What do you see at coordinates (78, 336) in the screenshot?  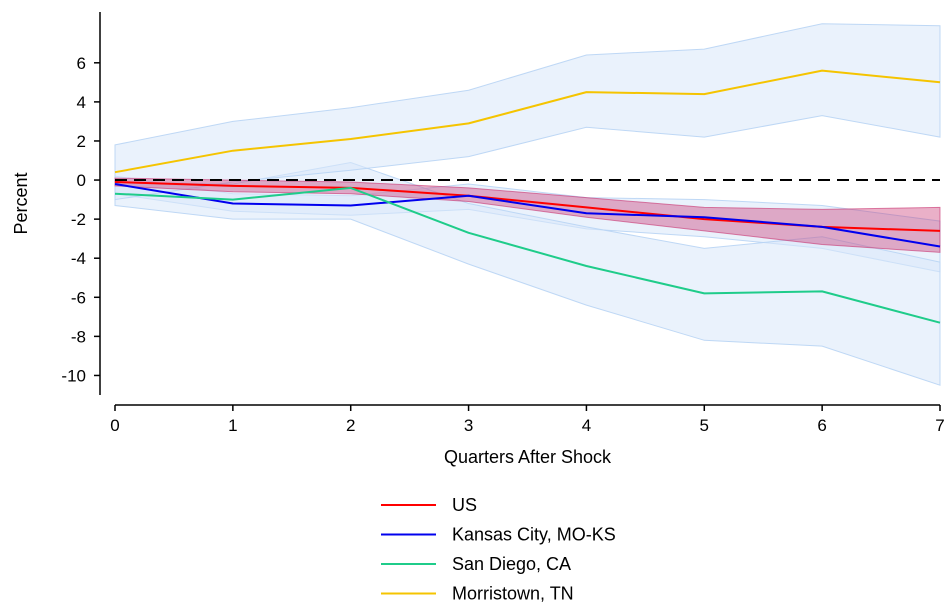 I see `y-tick-label: -8` at bounding box center [78, 336].